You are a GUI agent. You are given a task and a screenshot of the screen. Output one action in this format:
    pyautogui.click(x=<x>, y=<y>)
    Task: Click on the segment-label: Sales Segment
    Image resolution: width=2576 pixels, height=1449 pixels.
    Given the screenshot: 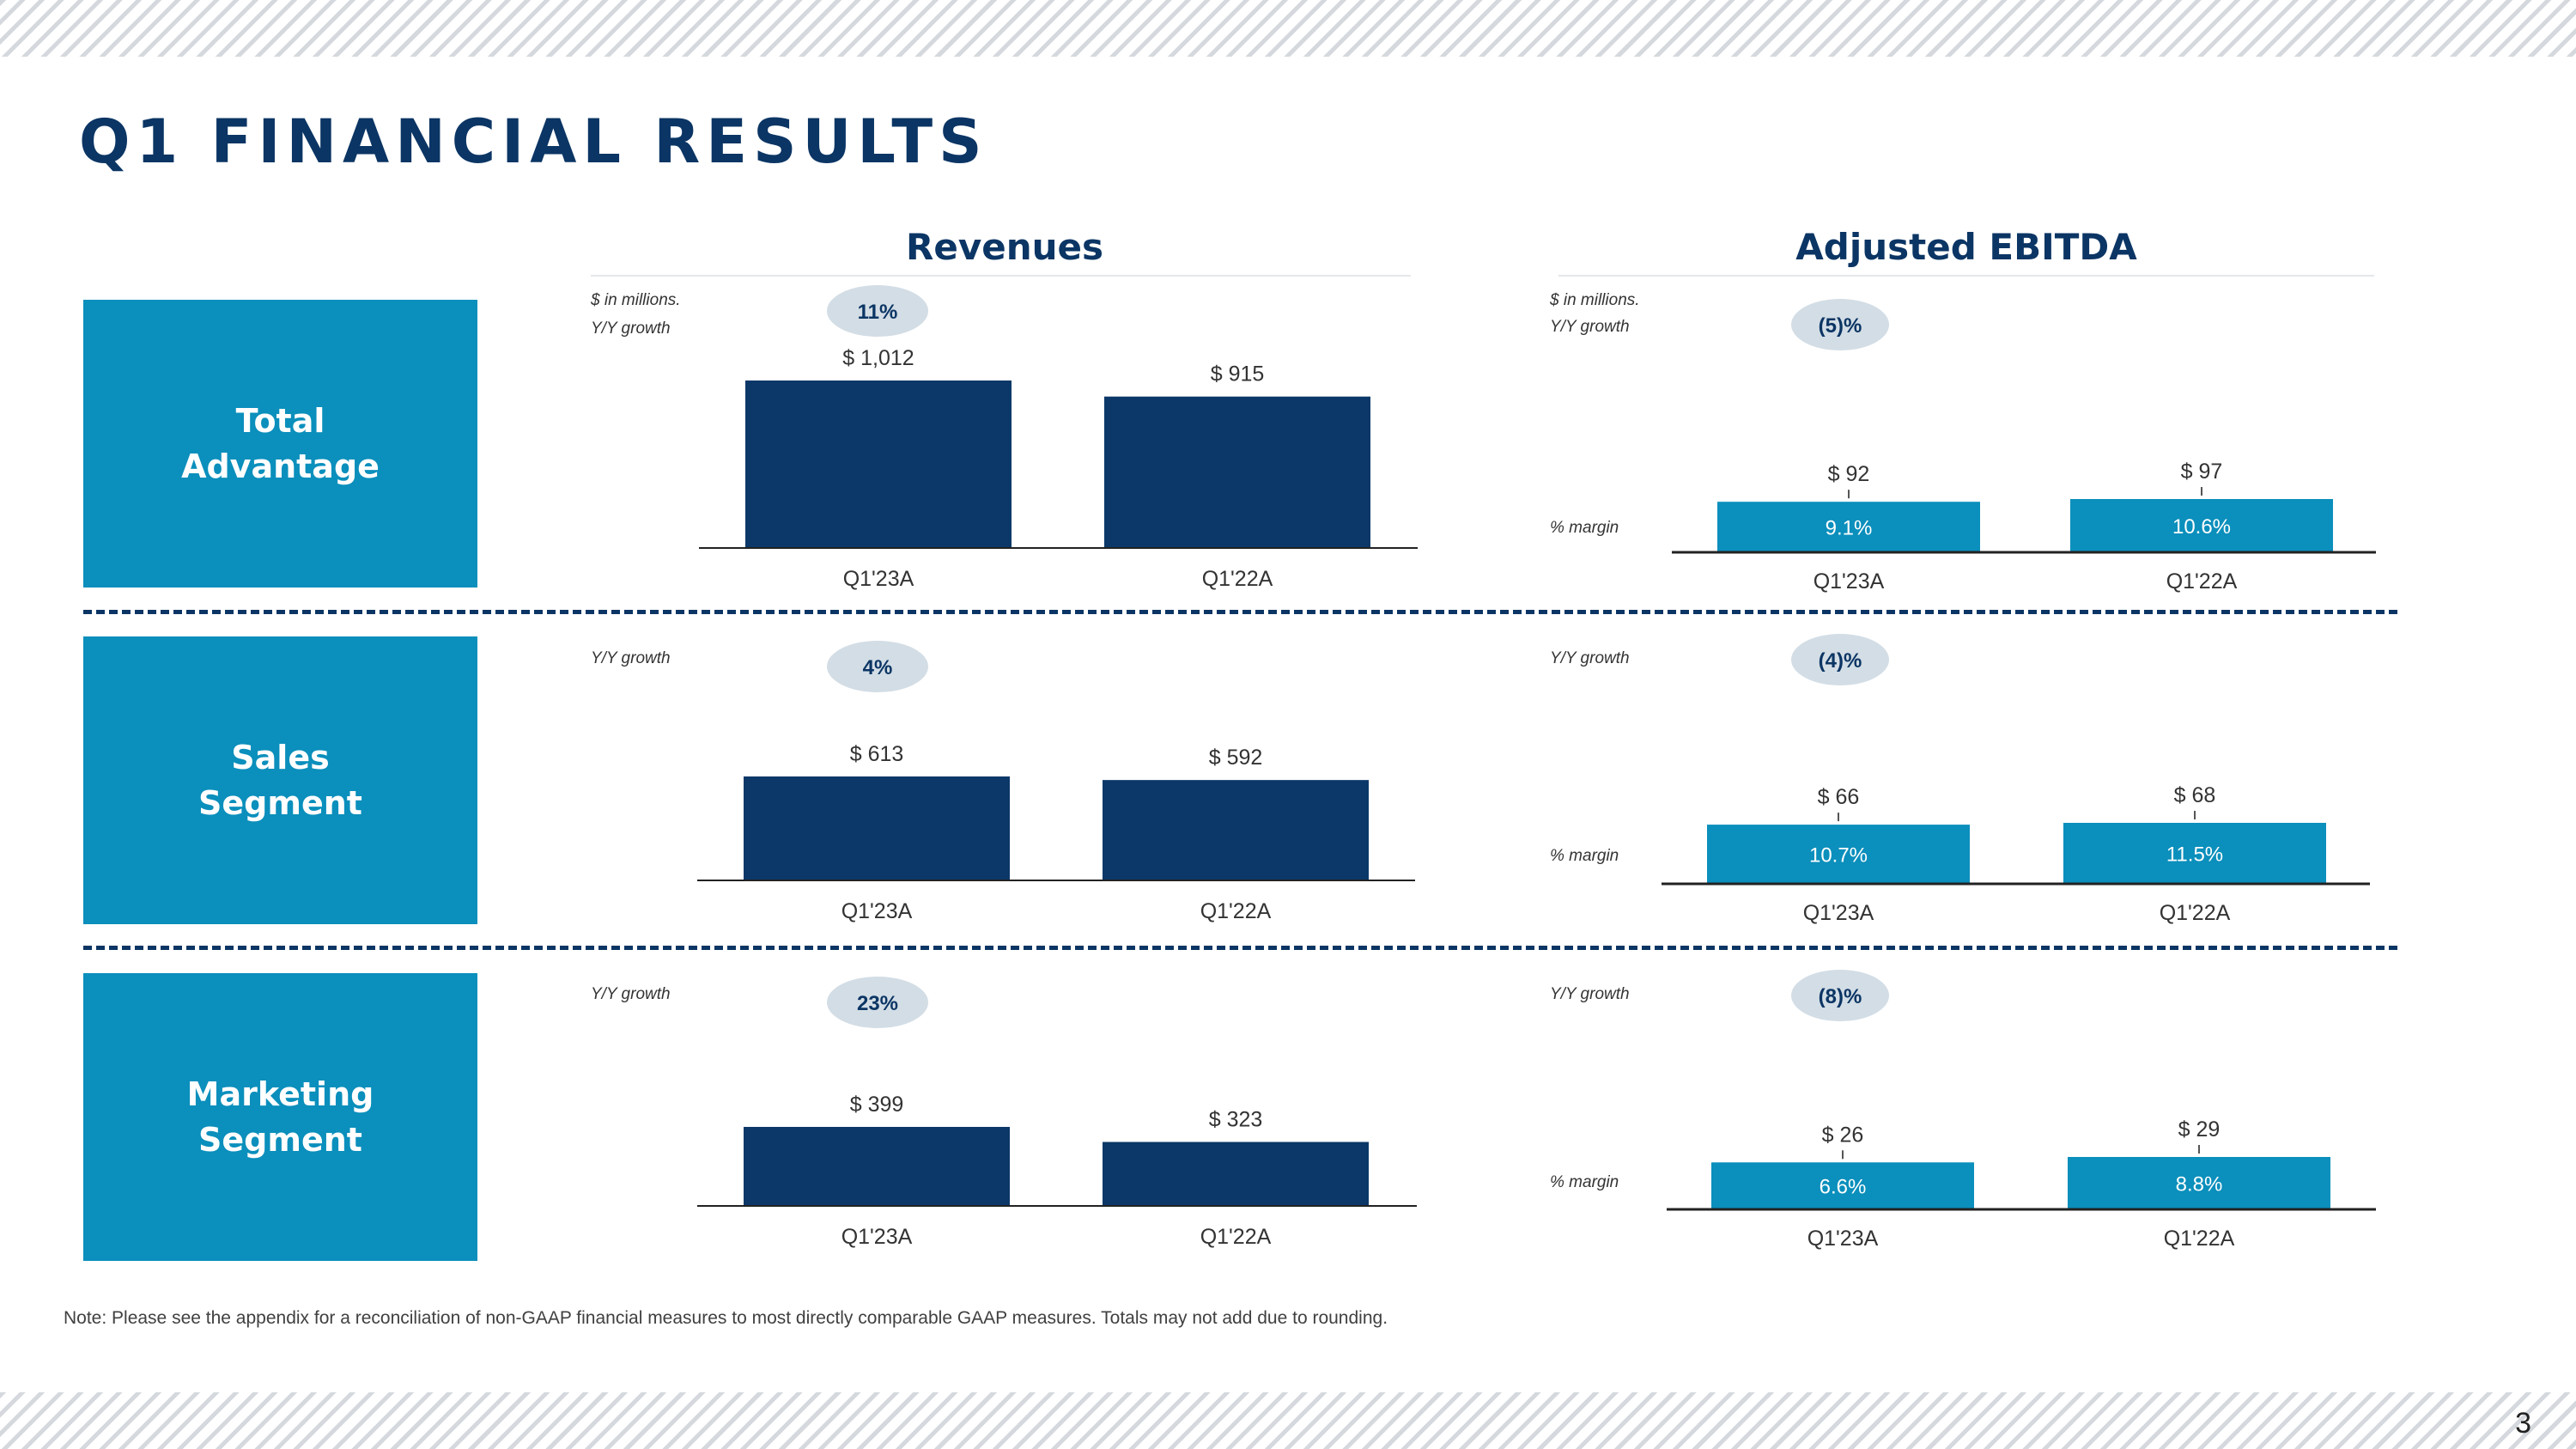 What is the action you would take?
    pyautogui.click(x=280, y=780)
    